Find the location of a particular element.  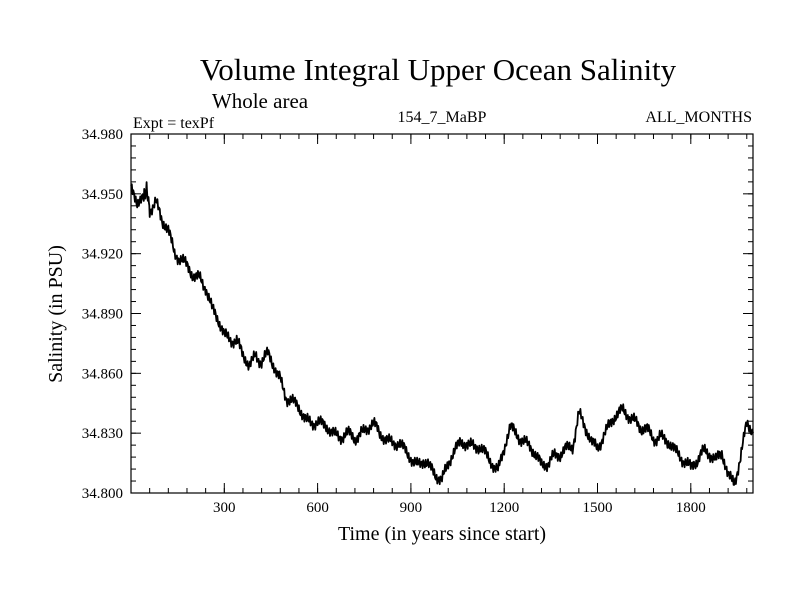

y-tick-label: 34.980 is located at coordinates (102, 135).